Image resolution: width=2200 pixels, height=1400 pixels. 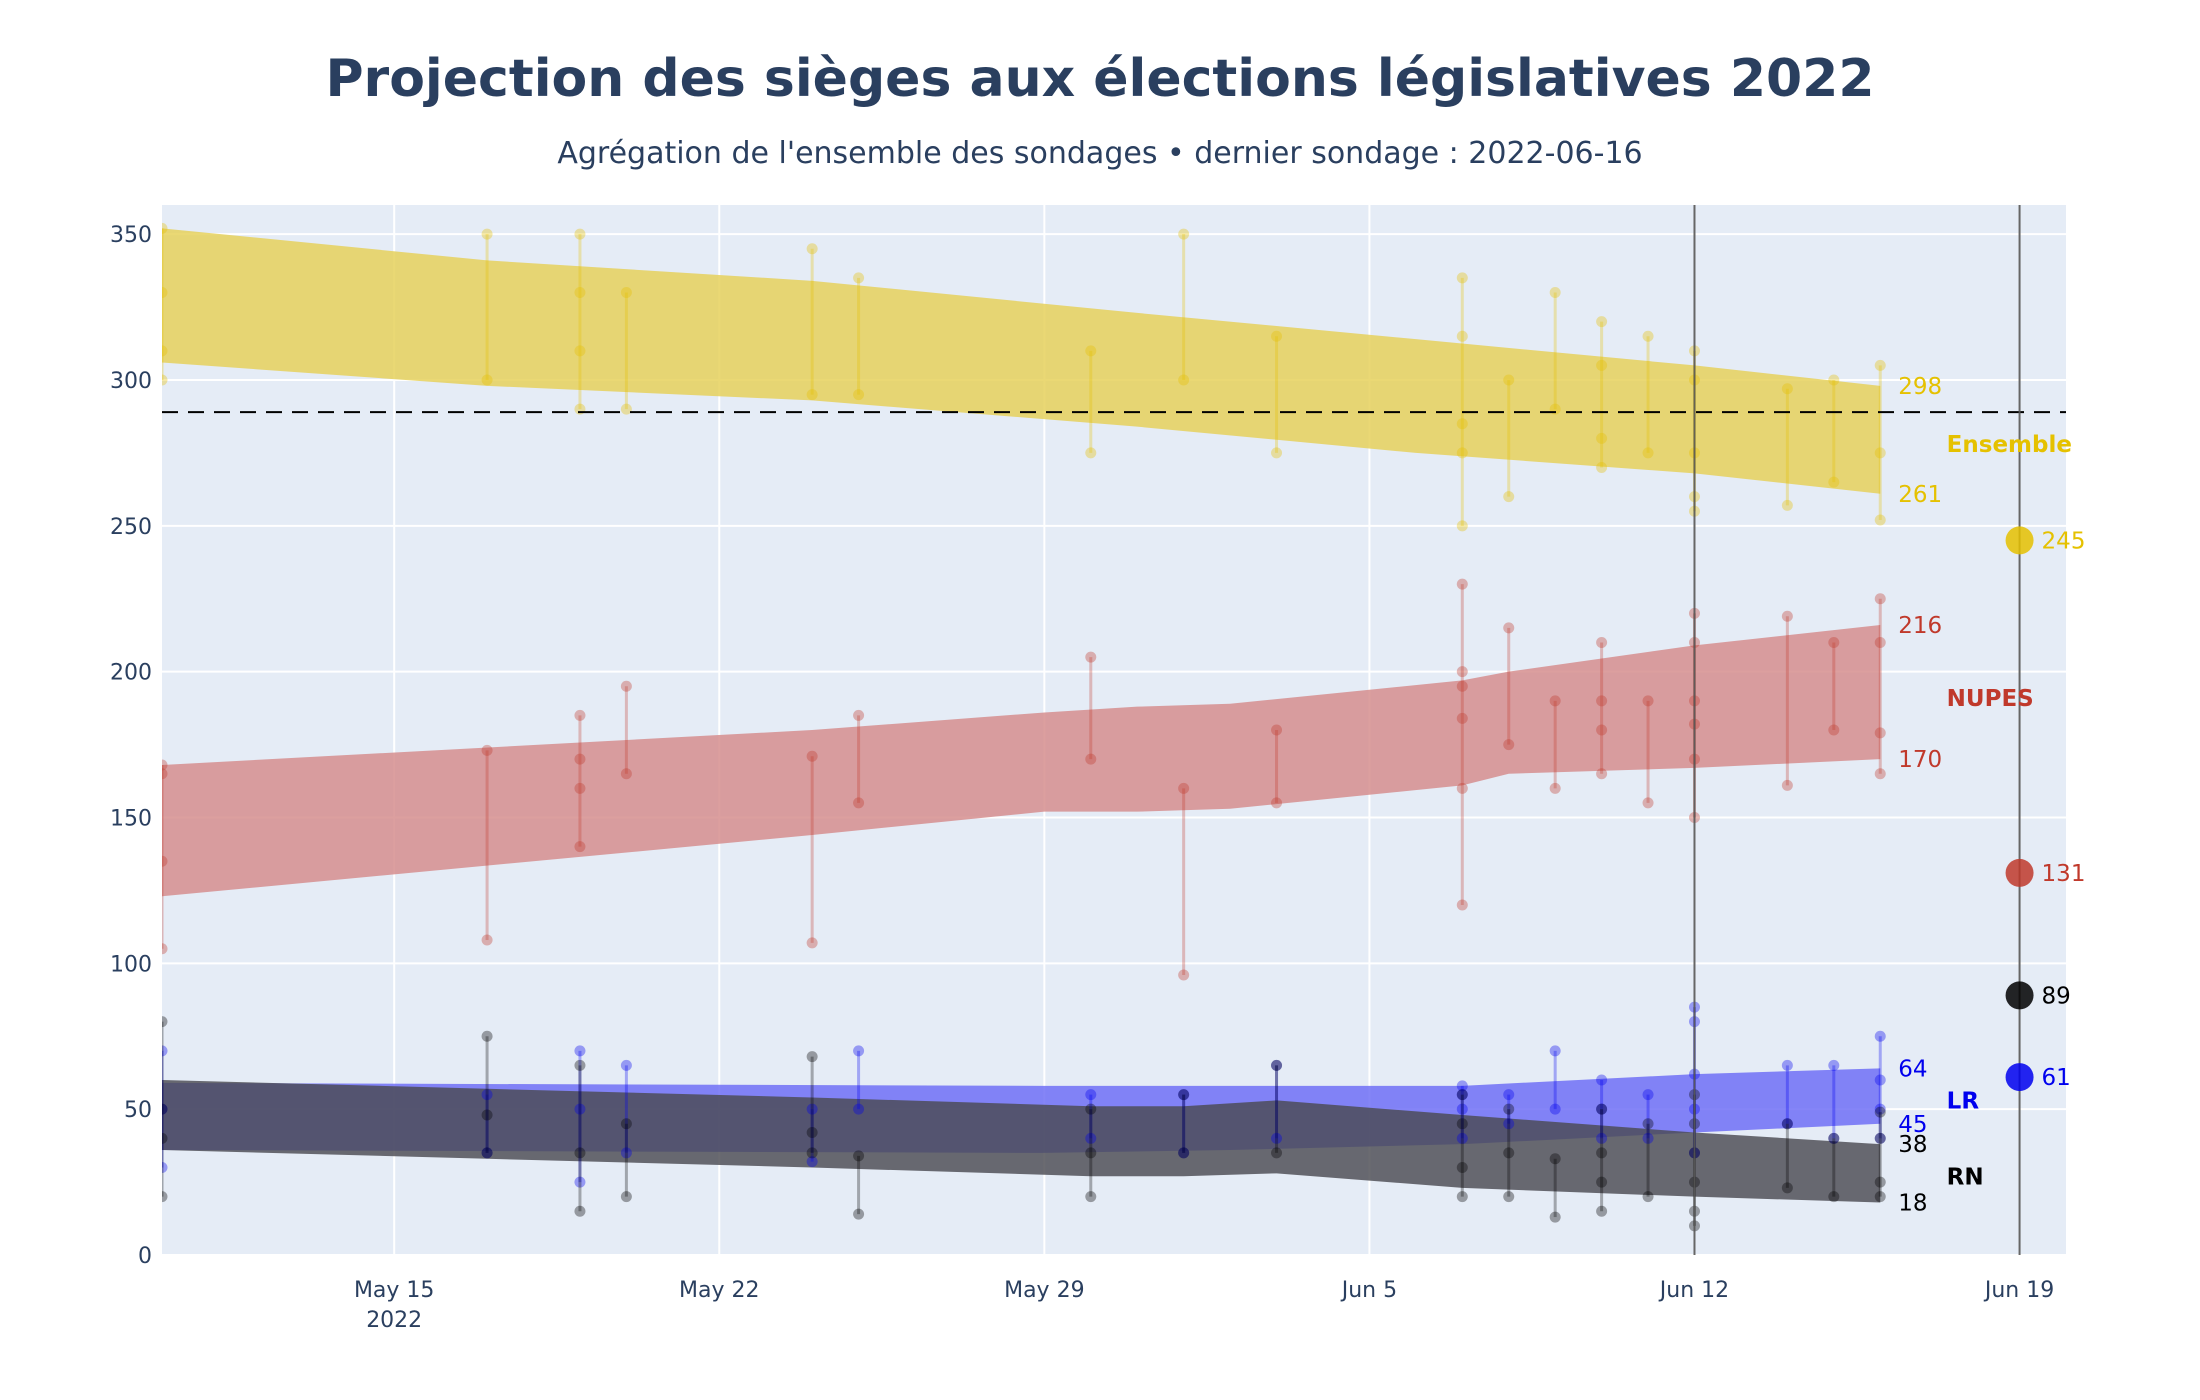 I want to click on rn-result-label: 89, so click(x=2056, y=996).